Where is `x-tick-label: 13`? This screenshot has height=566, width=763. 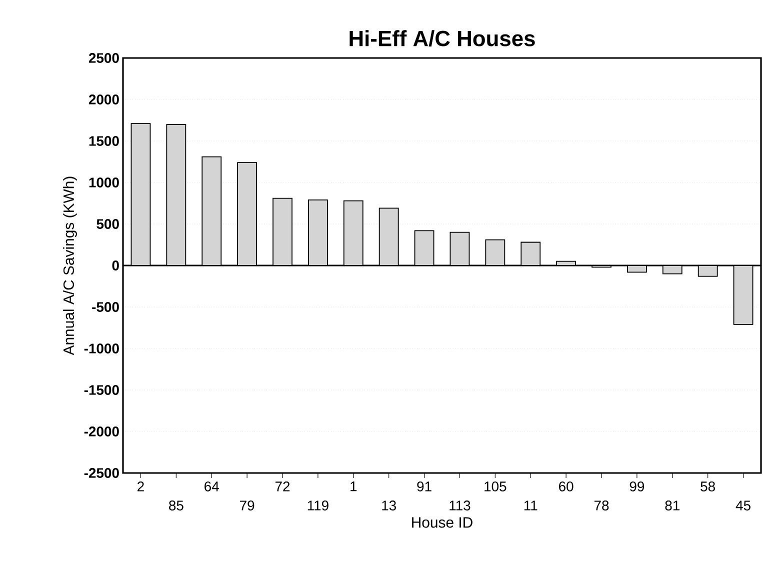 x-tick-label: 13 is located at coordinates (389, 505).